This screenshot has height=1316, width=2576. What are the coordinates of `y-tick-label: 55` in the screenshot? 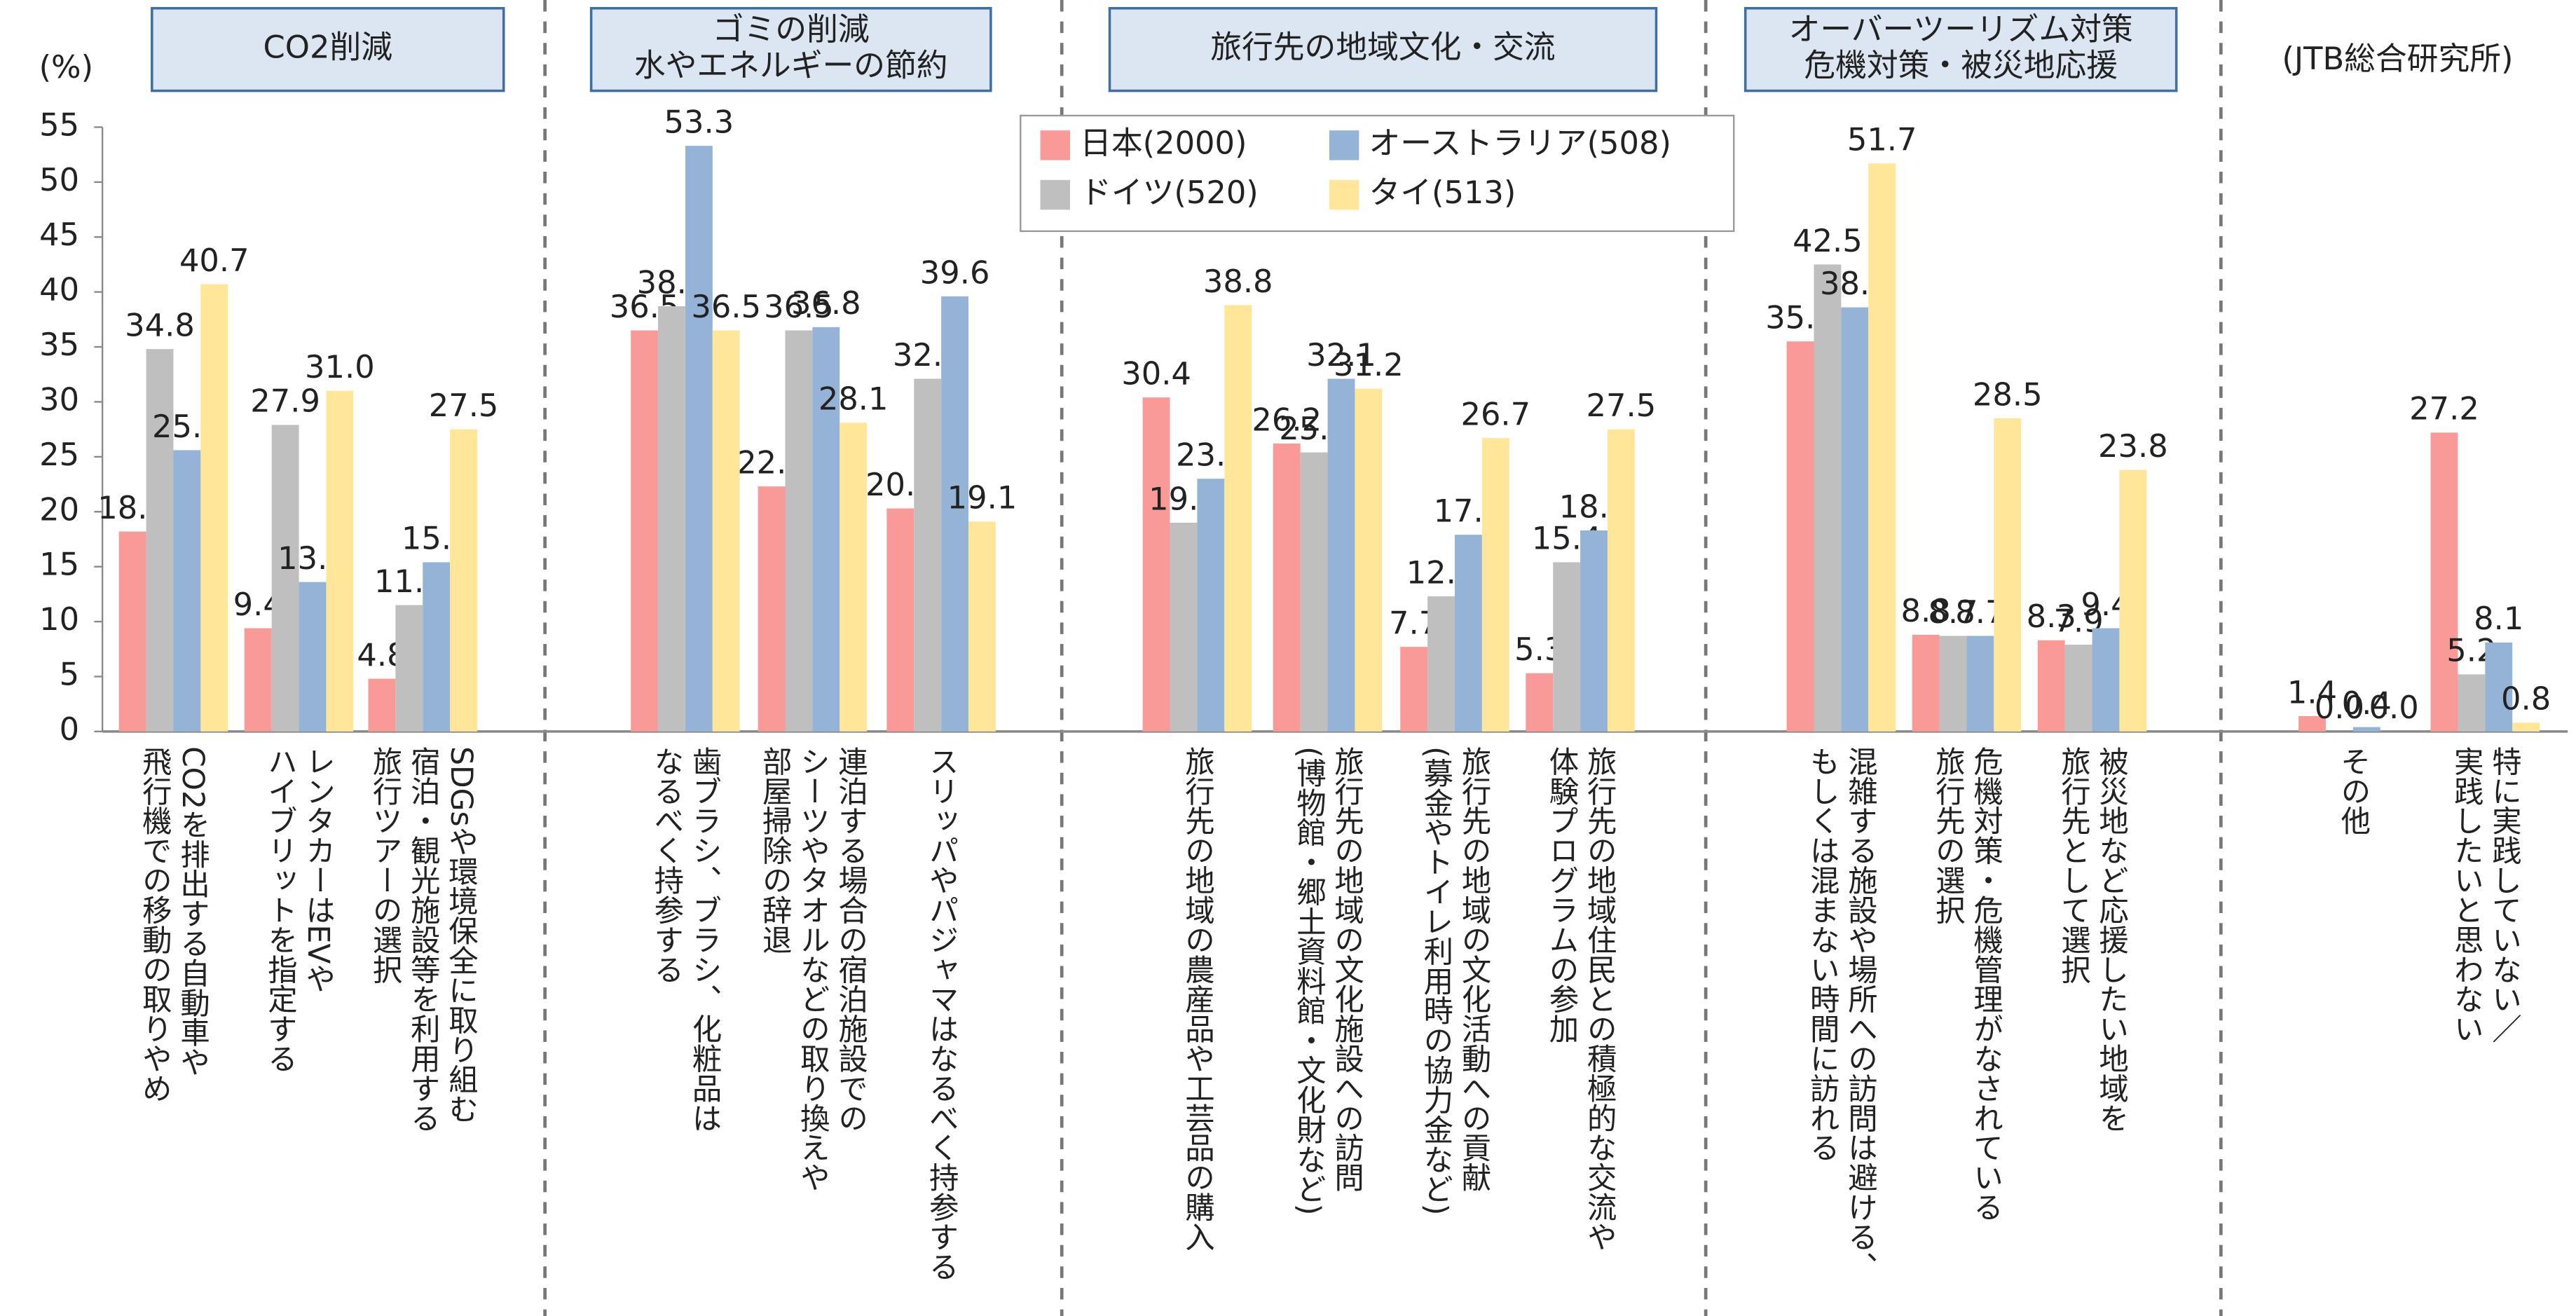 It's located at (59, 124).